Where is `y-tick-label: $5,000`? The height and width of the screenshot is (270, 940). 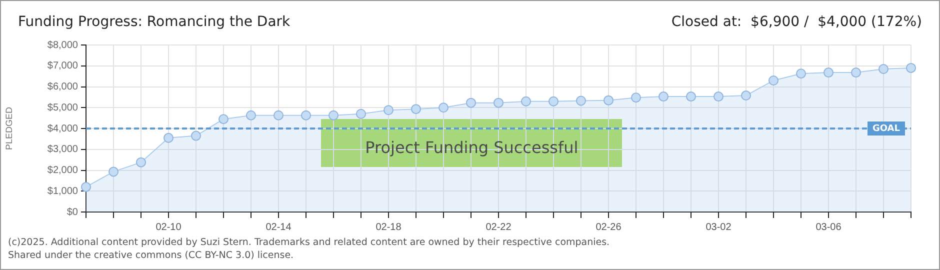 y-tick-label: $5,000 is located at coordinates (62, 108).